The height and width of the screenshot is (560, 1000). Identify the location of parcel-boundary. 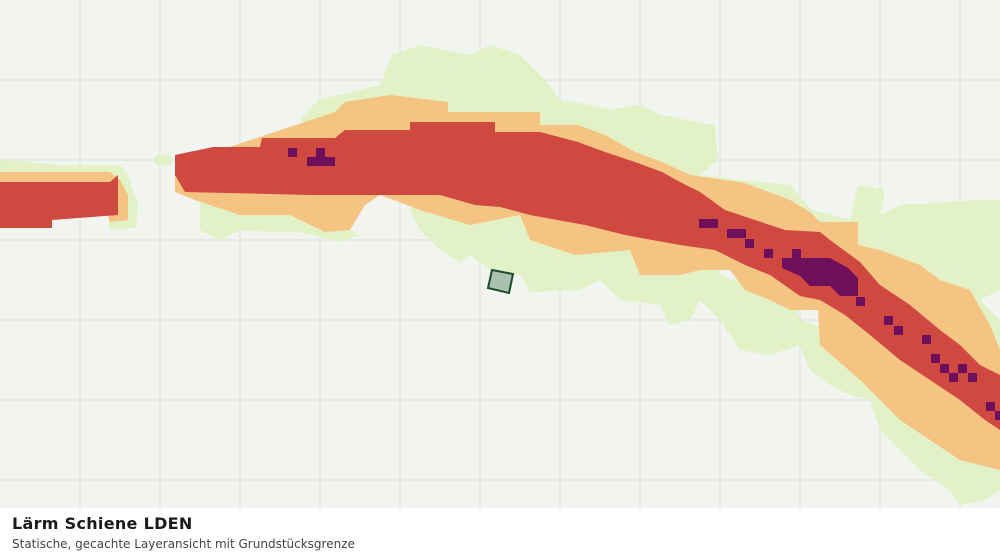
(500, 281).